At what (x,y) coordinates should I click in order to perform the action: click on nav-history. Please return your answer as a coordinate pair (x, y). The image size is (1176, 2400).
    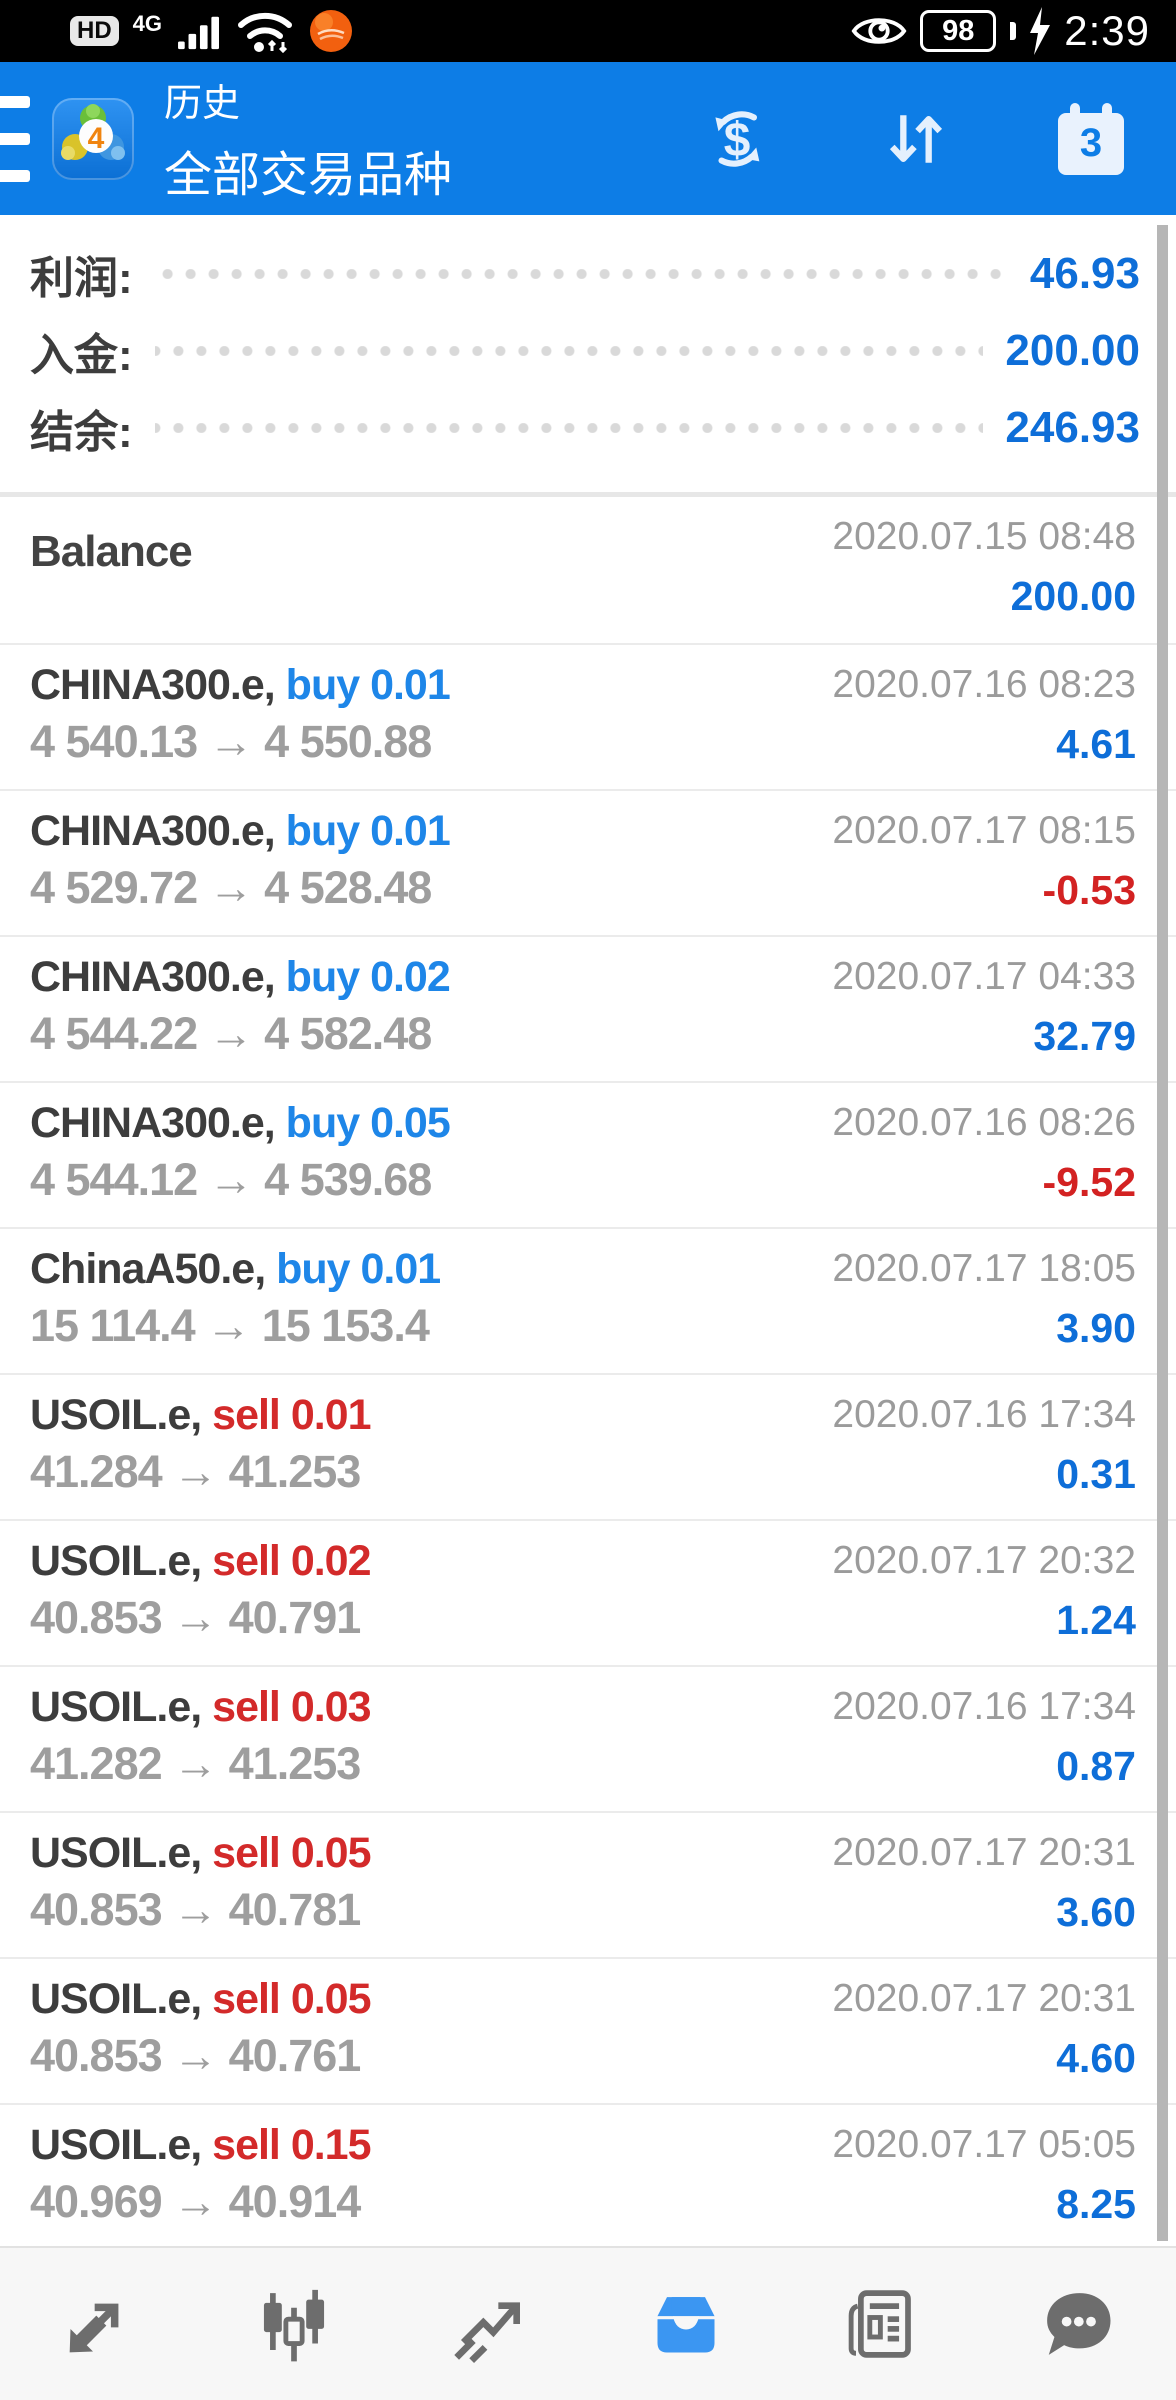
    Looking at the image, I should click on (686, 2324).